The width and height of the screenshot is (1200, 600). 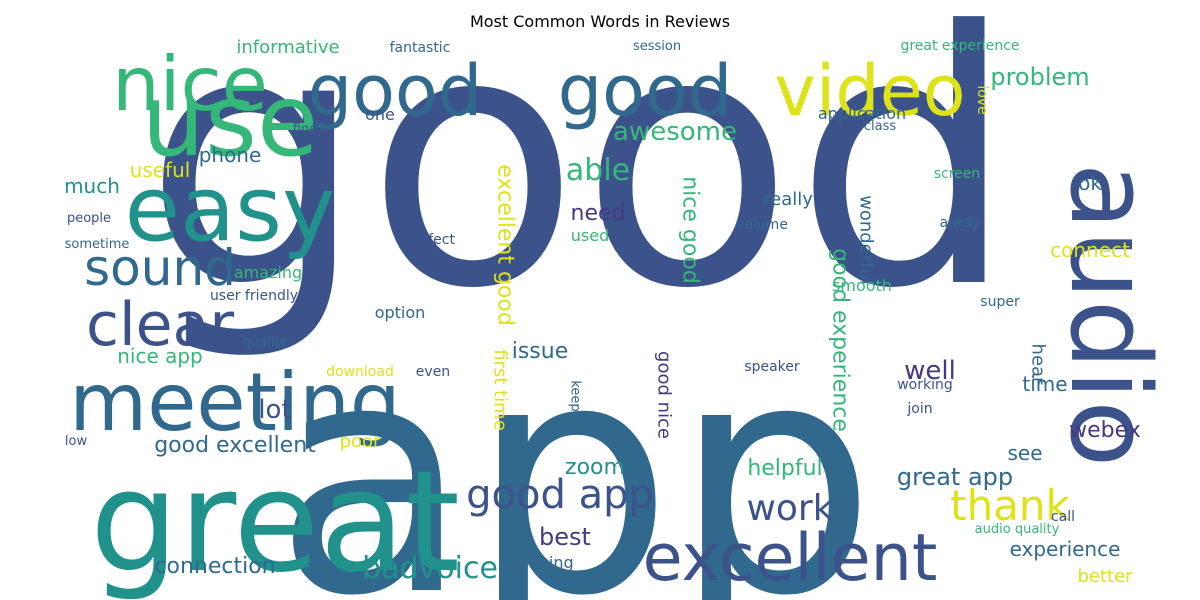 What do you see at coordinates (551, 562) in the screenshot?
I see `word-using: using` at bounding box center [551, 562].